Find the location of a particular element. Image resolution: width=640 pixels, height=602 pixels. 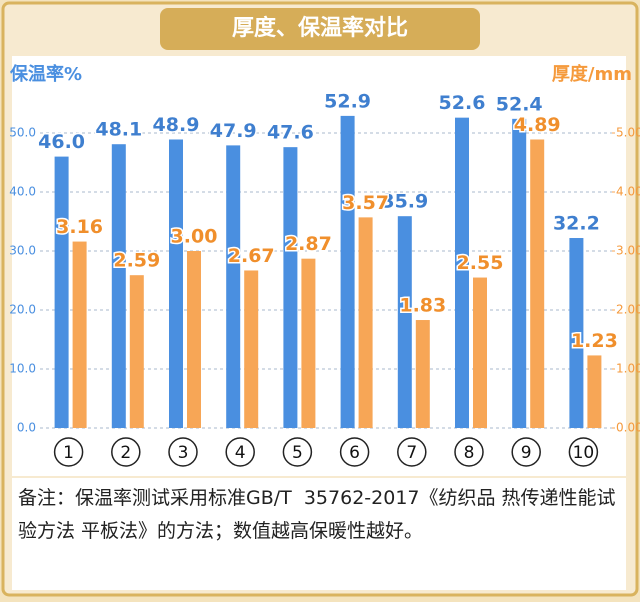

value-label: 32.2 is located at coordinates (576, 224).